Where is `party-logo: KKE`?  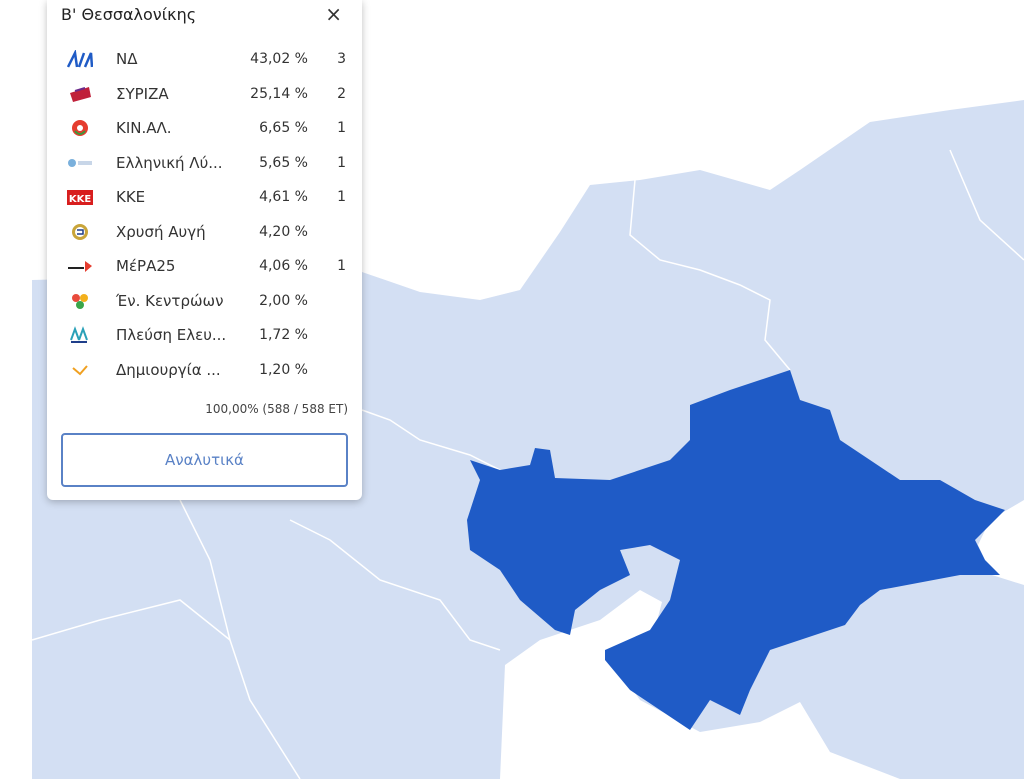
party-logo: KKE is located at coordinates (80, 197).